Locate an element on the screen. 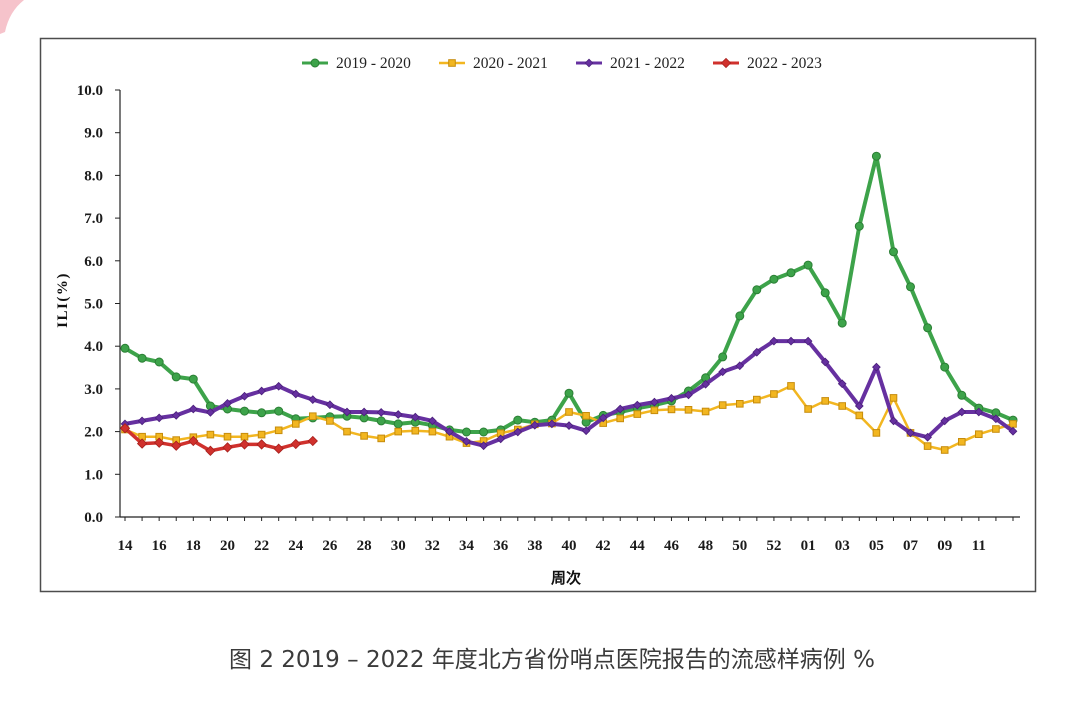 This screenshot has height=710, width=1076. x-tick-label: 05 is located at coordinates (876, 546).